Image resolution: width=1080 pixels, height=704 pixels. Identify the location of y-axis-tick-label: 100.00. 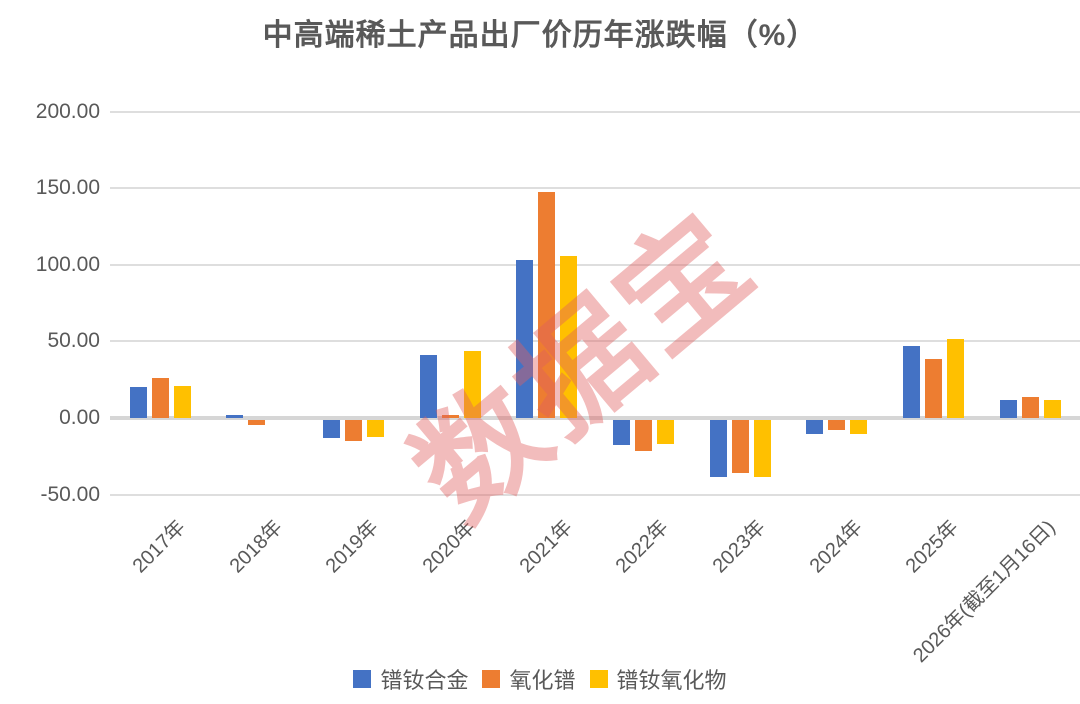
(67, 264).